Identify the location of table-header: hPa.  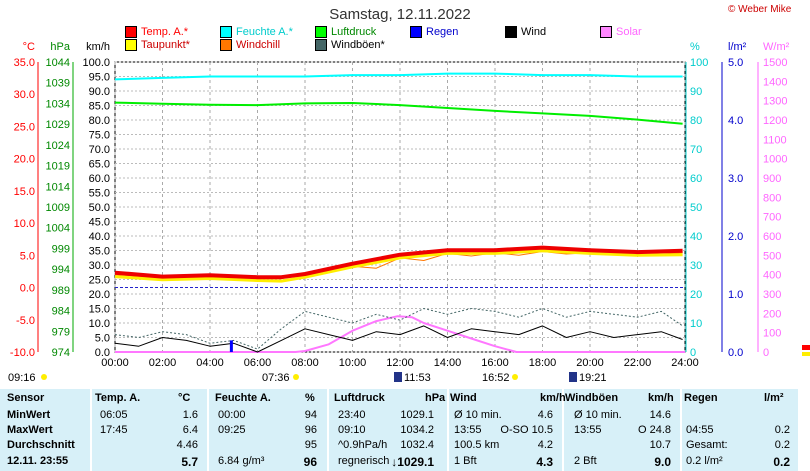
(435, 398).